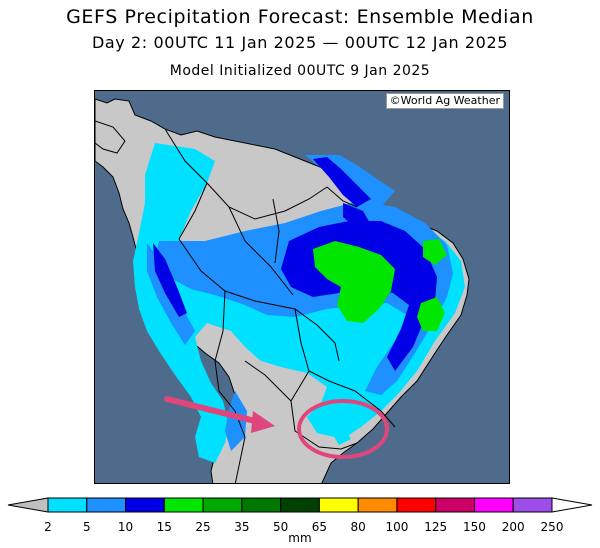 The image size is (600, 548). What do you see at coordinates (48, 527) in the screenshot?
I see `colorbar-tick-label: 2` at bounding box center [48, 527].